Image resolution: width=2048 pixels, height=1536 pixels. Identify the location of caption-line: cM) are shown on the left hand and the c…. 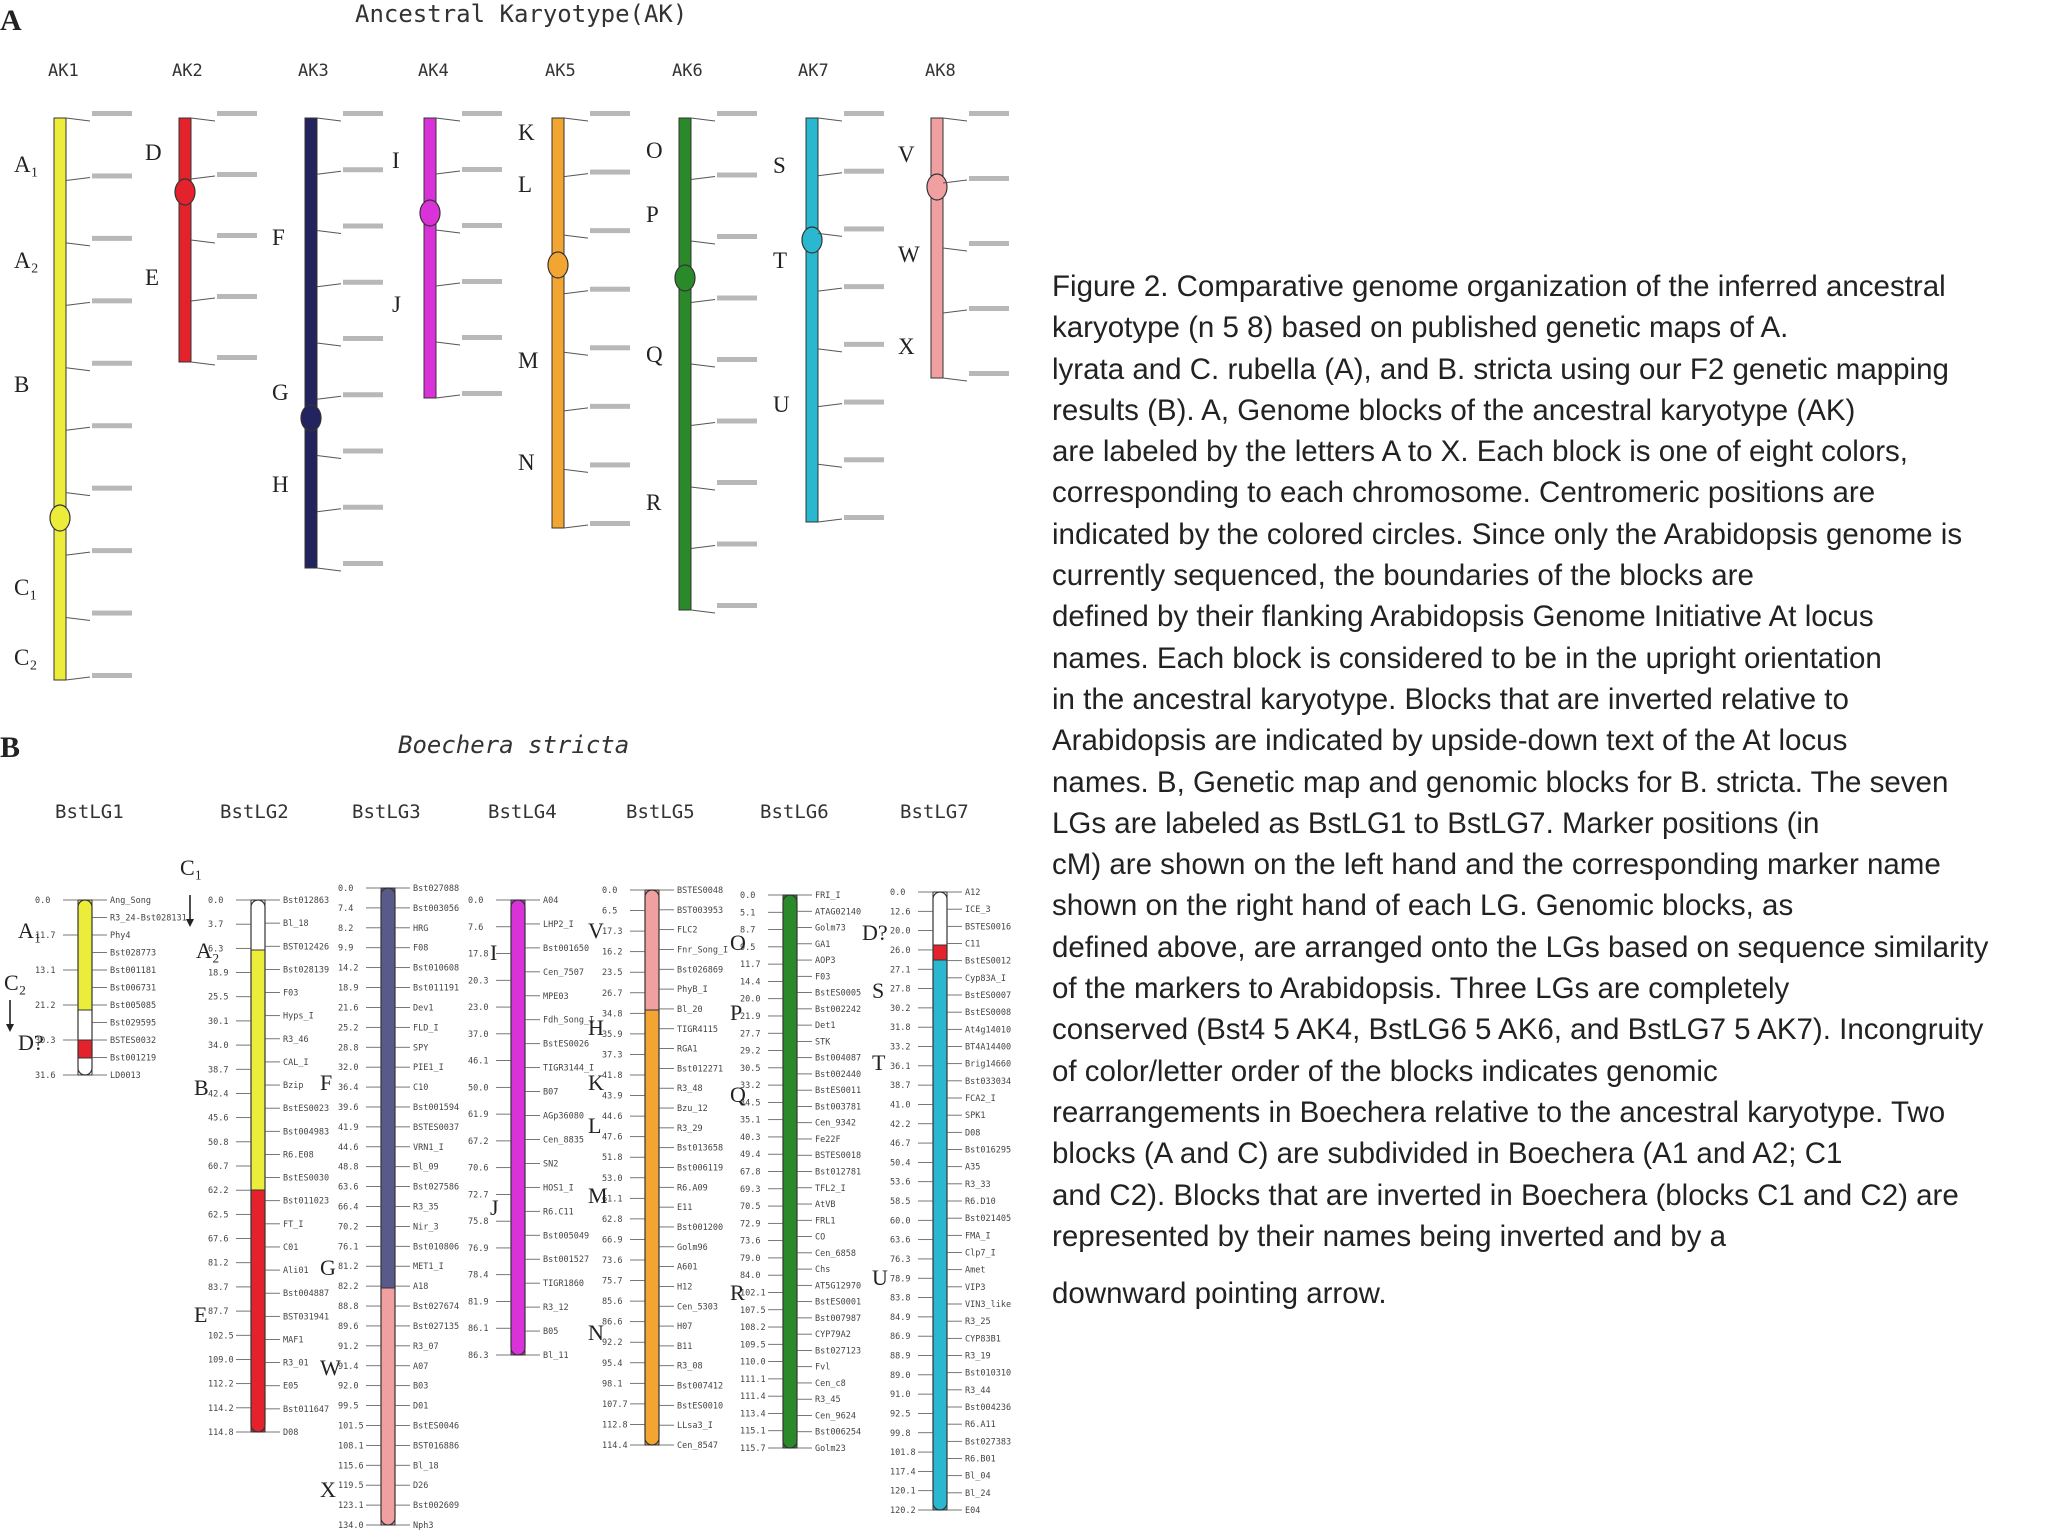
(1496, 865).